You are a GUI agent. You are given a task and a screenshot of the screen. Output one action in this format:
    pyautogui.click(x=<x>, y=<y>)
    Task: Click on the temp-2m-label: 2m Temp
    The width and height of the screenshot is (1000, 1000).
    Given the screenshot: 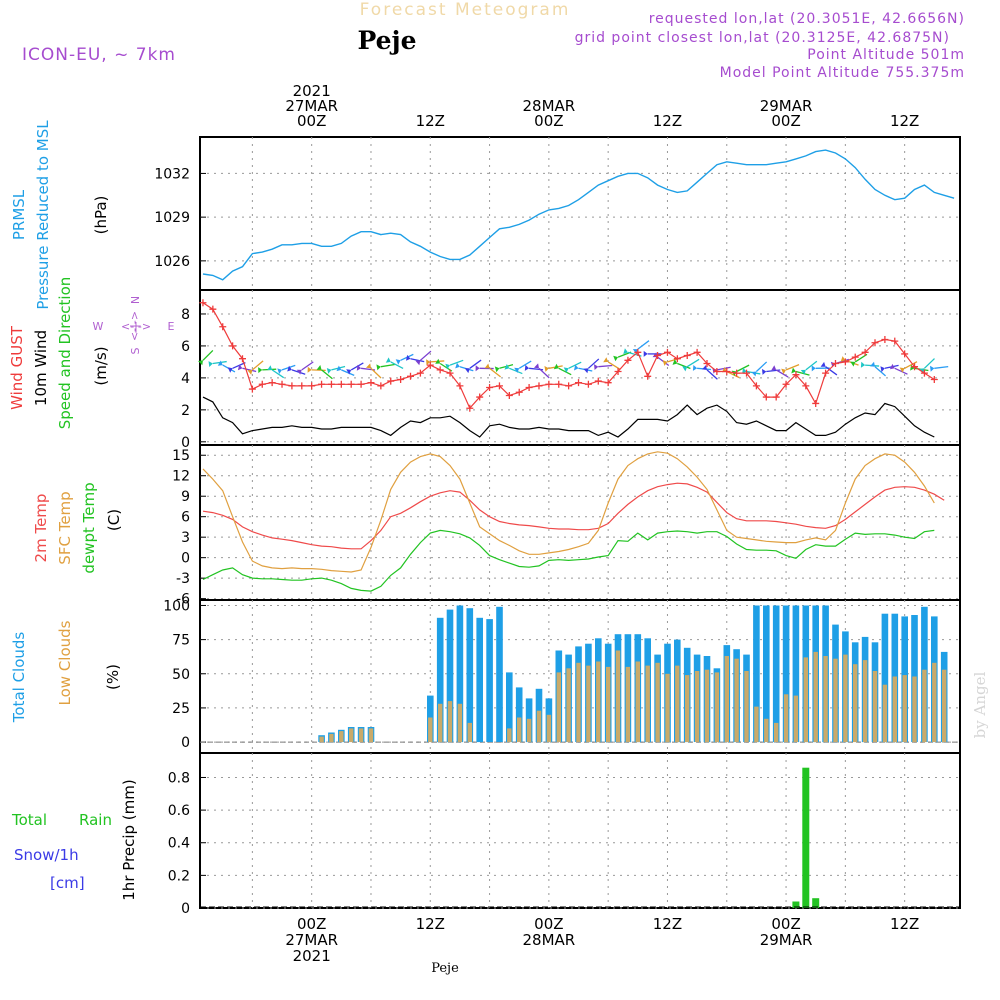 What is the action you would take?
    pyautogui.click(x=41, y=528)
    